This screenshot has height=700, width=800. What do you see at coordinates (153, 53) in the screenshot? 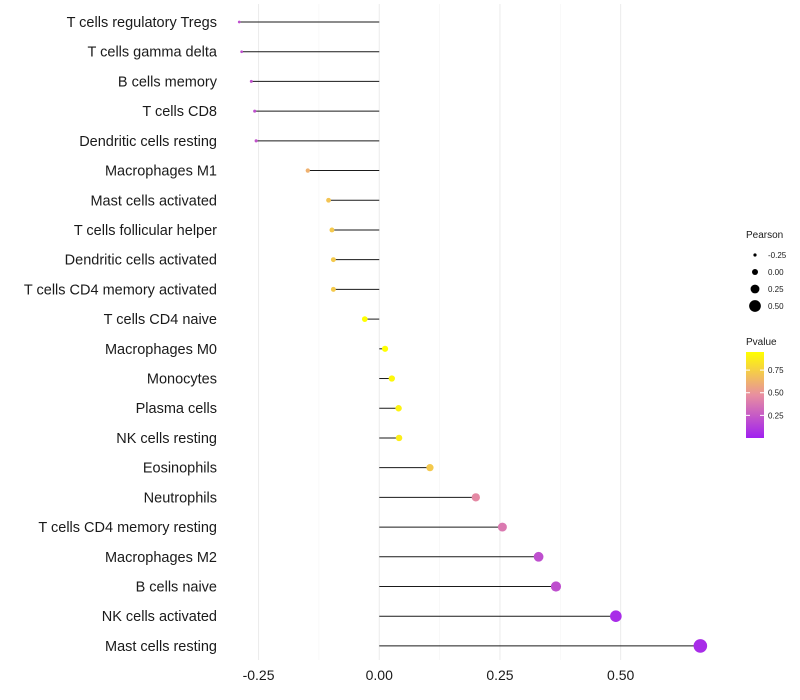
I see `category-label: T cells gamma delta` at bounding box center [153, 53].